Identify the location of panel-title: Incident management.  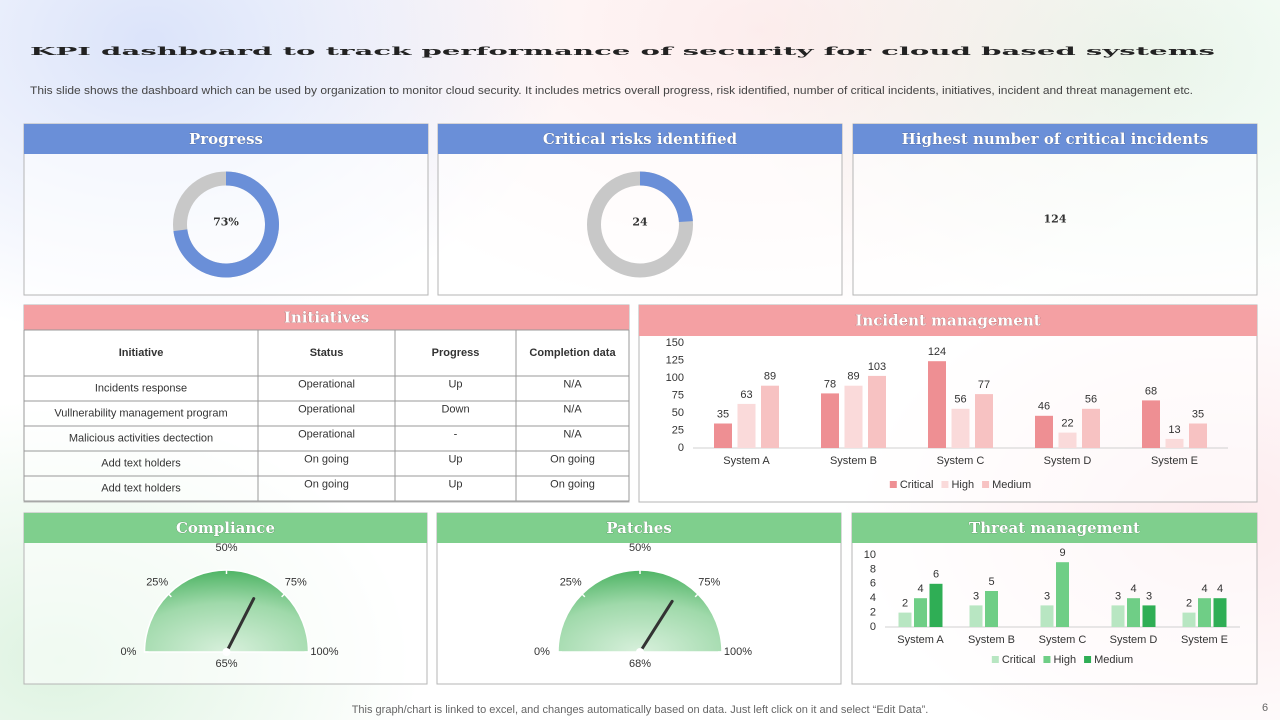
(947, 321).